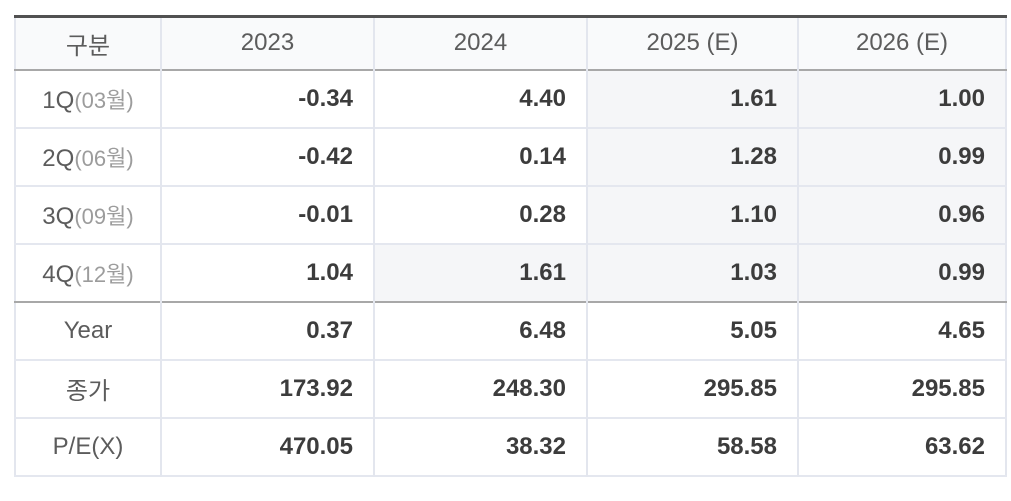 This screenshot has height=501, width=1011. I want to click on cell-4q-2024: 1.61, so click(480, 272).